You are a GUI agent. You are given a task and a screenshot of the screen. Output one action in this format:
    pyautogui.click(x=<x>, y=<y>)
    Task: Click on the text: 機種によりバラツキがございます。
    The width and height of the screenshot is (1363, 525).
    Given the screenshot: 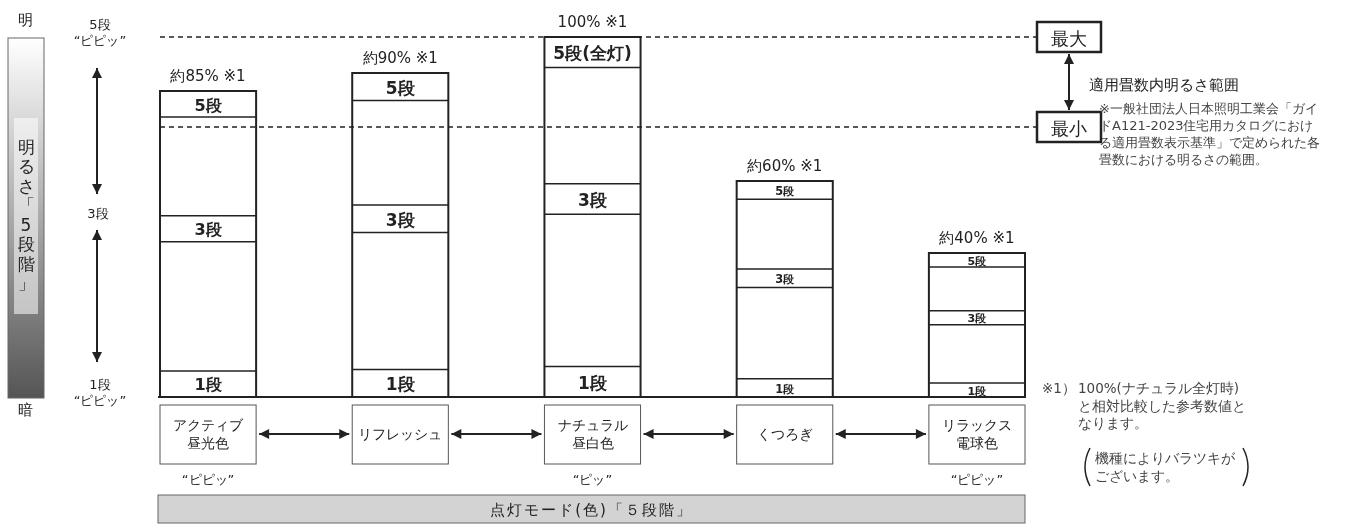 What is the action you would take?
    pyautogui.click(x=1165, y=467)
    